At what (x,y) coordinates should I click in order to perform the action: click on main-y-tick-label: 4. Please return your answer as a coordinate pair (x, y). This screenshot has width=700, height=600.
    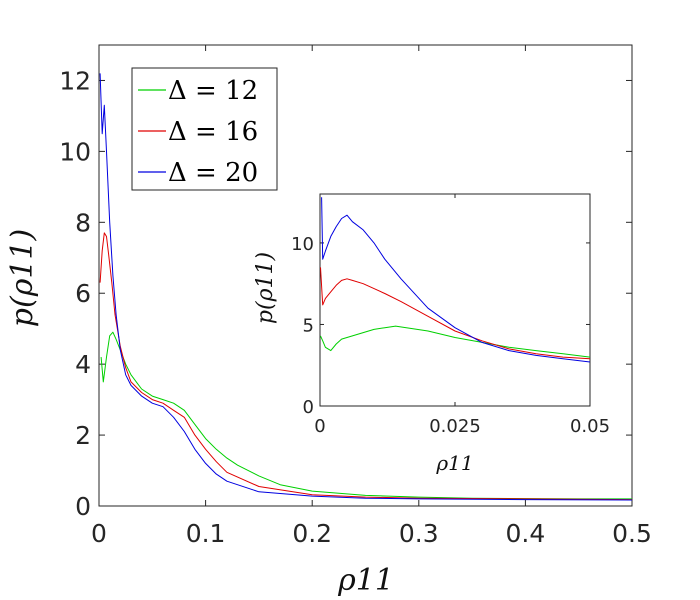
    Looking at the image, I should click on (83, 364).